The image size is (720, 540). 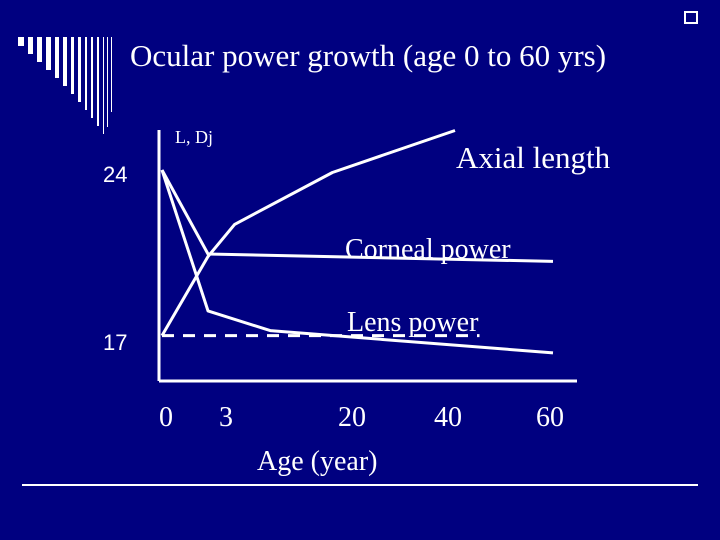 What do you see at coordinates (115, 342) in the screenshot?
I see `y-tick-label: 17` at bounding box center [115, 342].